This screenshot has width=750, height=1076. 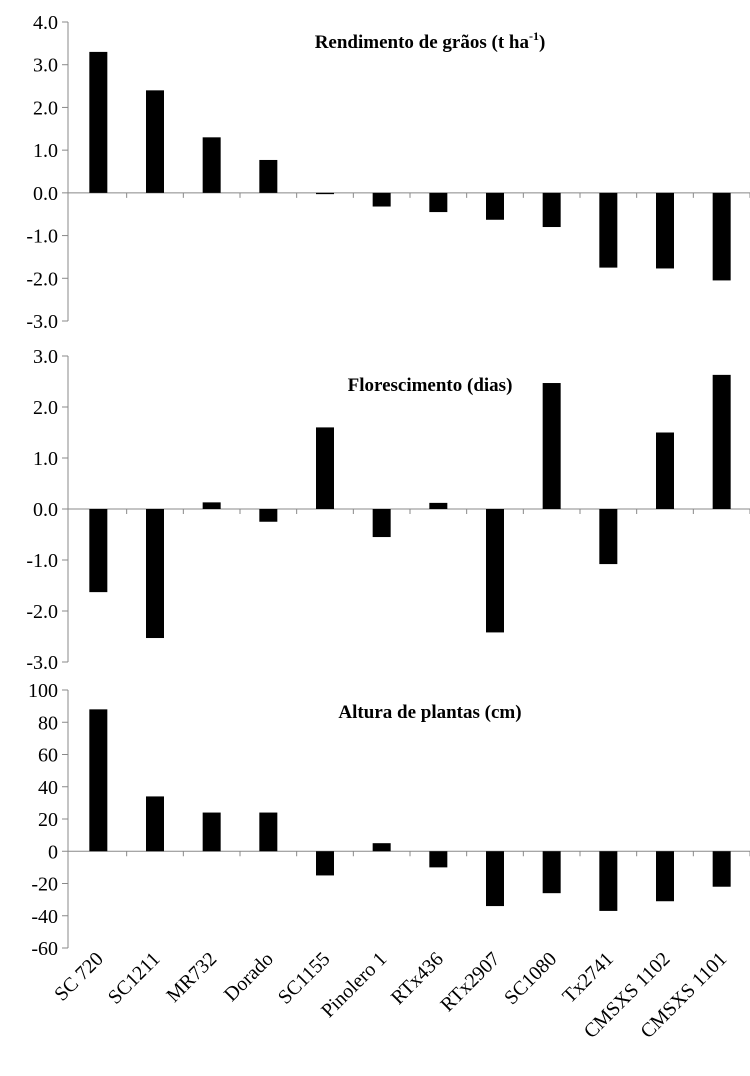 What do you see at coordinates (422, 42) in the screenshot?
I see `panel-title-text: Rendimento de grãos (t ha` at bounding box center [422, 42].